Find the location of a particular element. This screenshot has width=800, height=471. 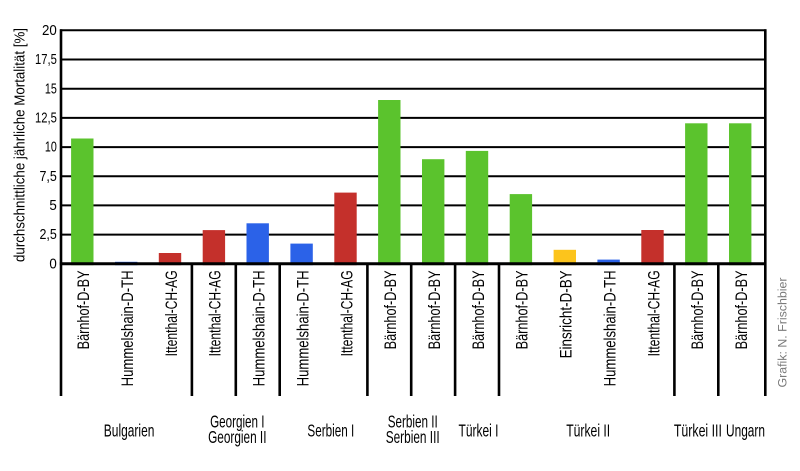

svg-text: 17,5 is located at coordinates (46, 59).